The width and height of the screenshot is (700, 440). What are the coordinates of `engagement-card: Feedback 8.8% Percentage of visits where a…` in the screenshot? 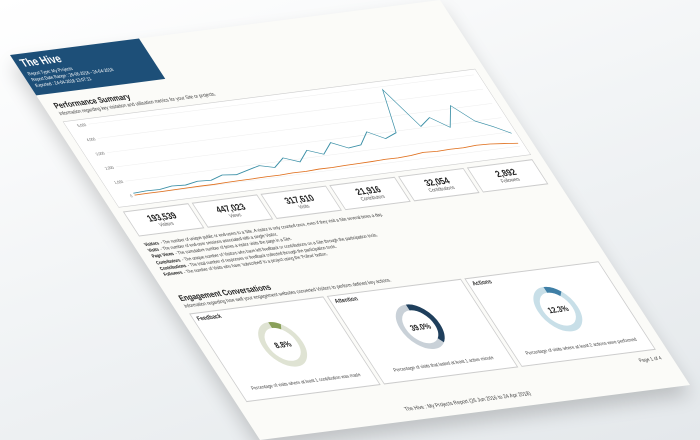 It's located at (285, 349).